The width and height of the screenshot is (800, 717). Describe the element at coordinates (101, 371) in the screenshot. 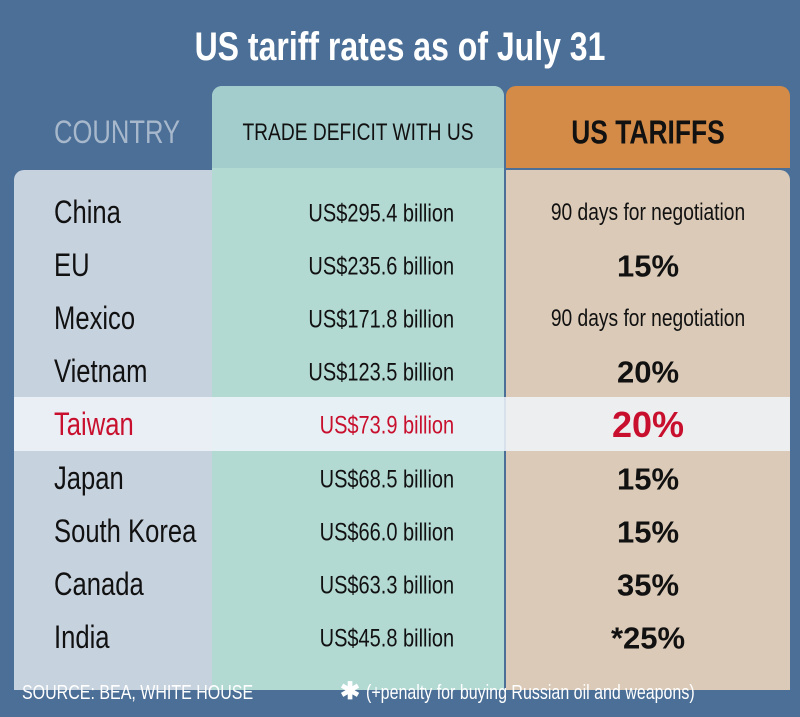

I see `country: Vietnam` at that location.